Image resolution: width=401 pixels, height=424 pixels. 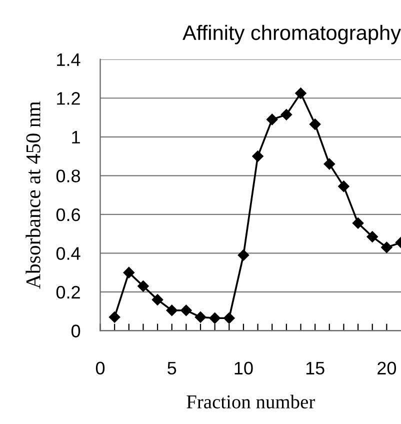 I want to click on x-axis-title: Fraction number, so click(x=250, y=401).